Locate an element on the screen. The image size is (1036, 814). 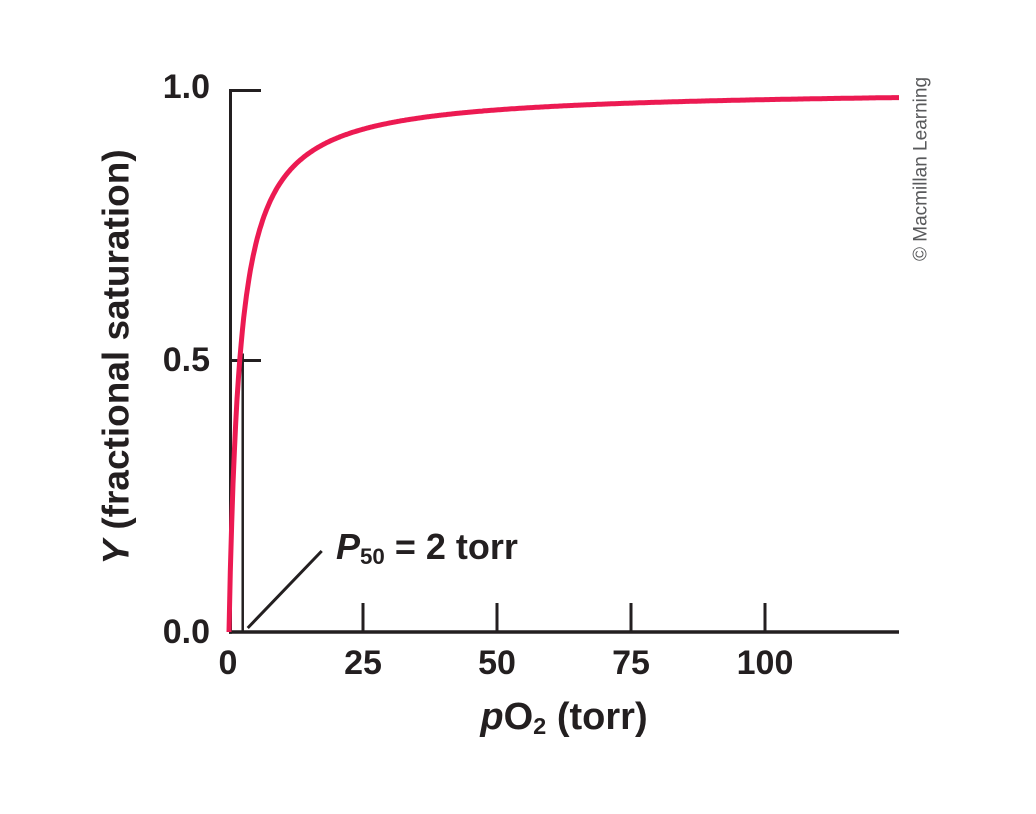
x-tick-label-75: 75 is located at coordinates (631, 663).